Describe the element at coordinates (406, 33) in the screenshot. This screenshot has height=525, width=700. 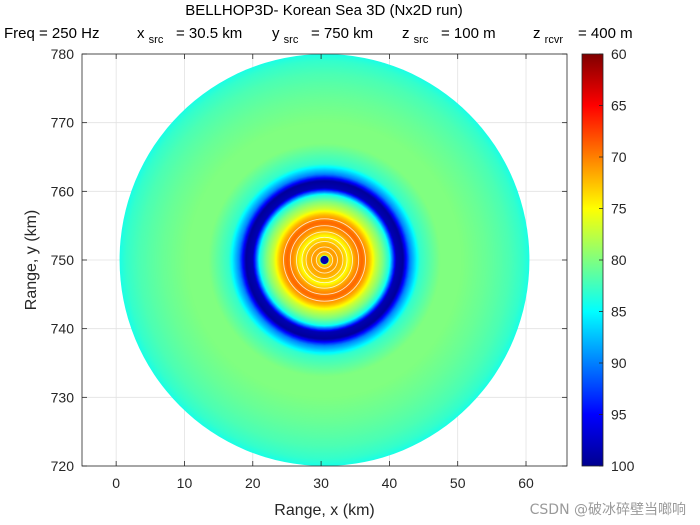
I see `subtitle-zsrc-base: z` at that location.